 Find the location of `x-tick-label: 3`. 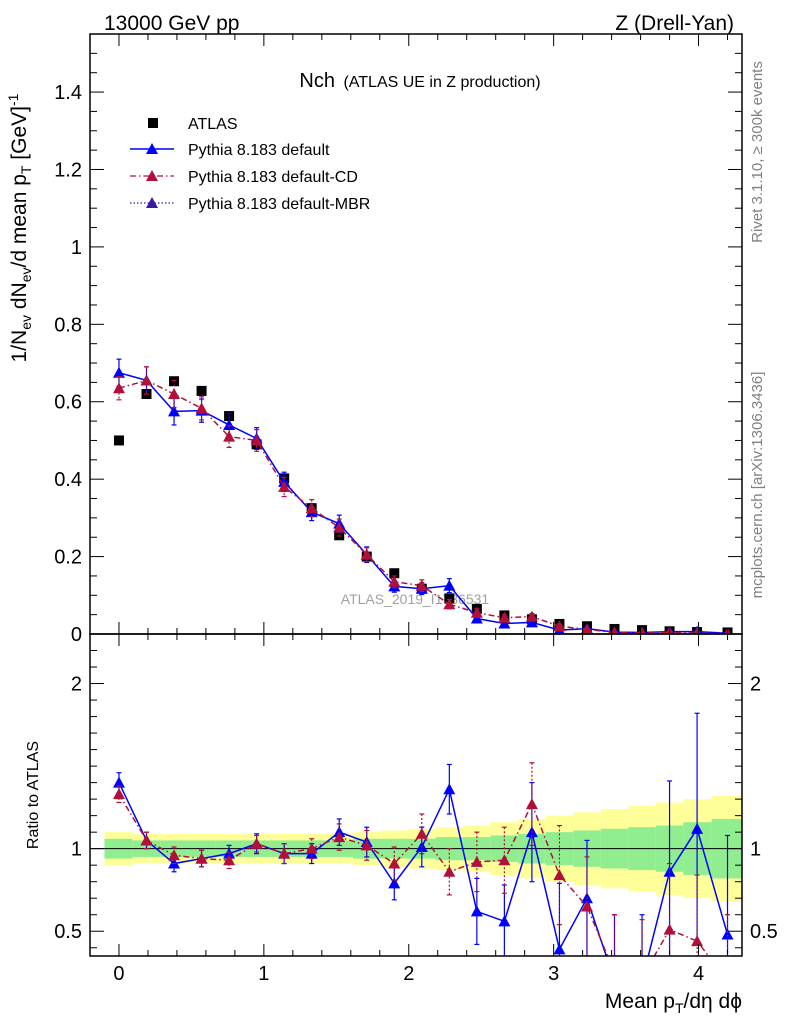

x-tick-label: 3 is located at coordinates (553, 974).